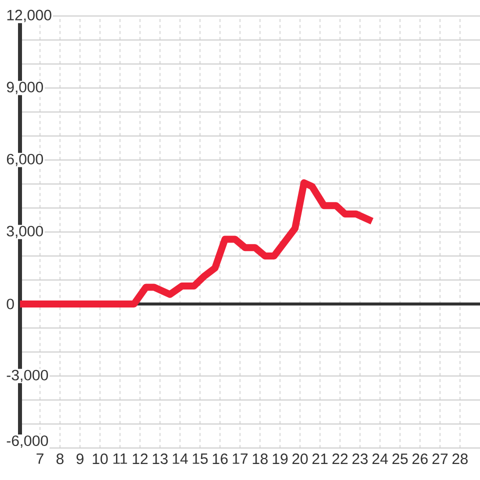 Image resolution: width=480 pixels, height=480 pixels. What do you see at coordinates (24, 232) in the screenshot?
I see `y-tick-label: 3,000` at bounding box center [24, 232].